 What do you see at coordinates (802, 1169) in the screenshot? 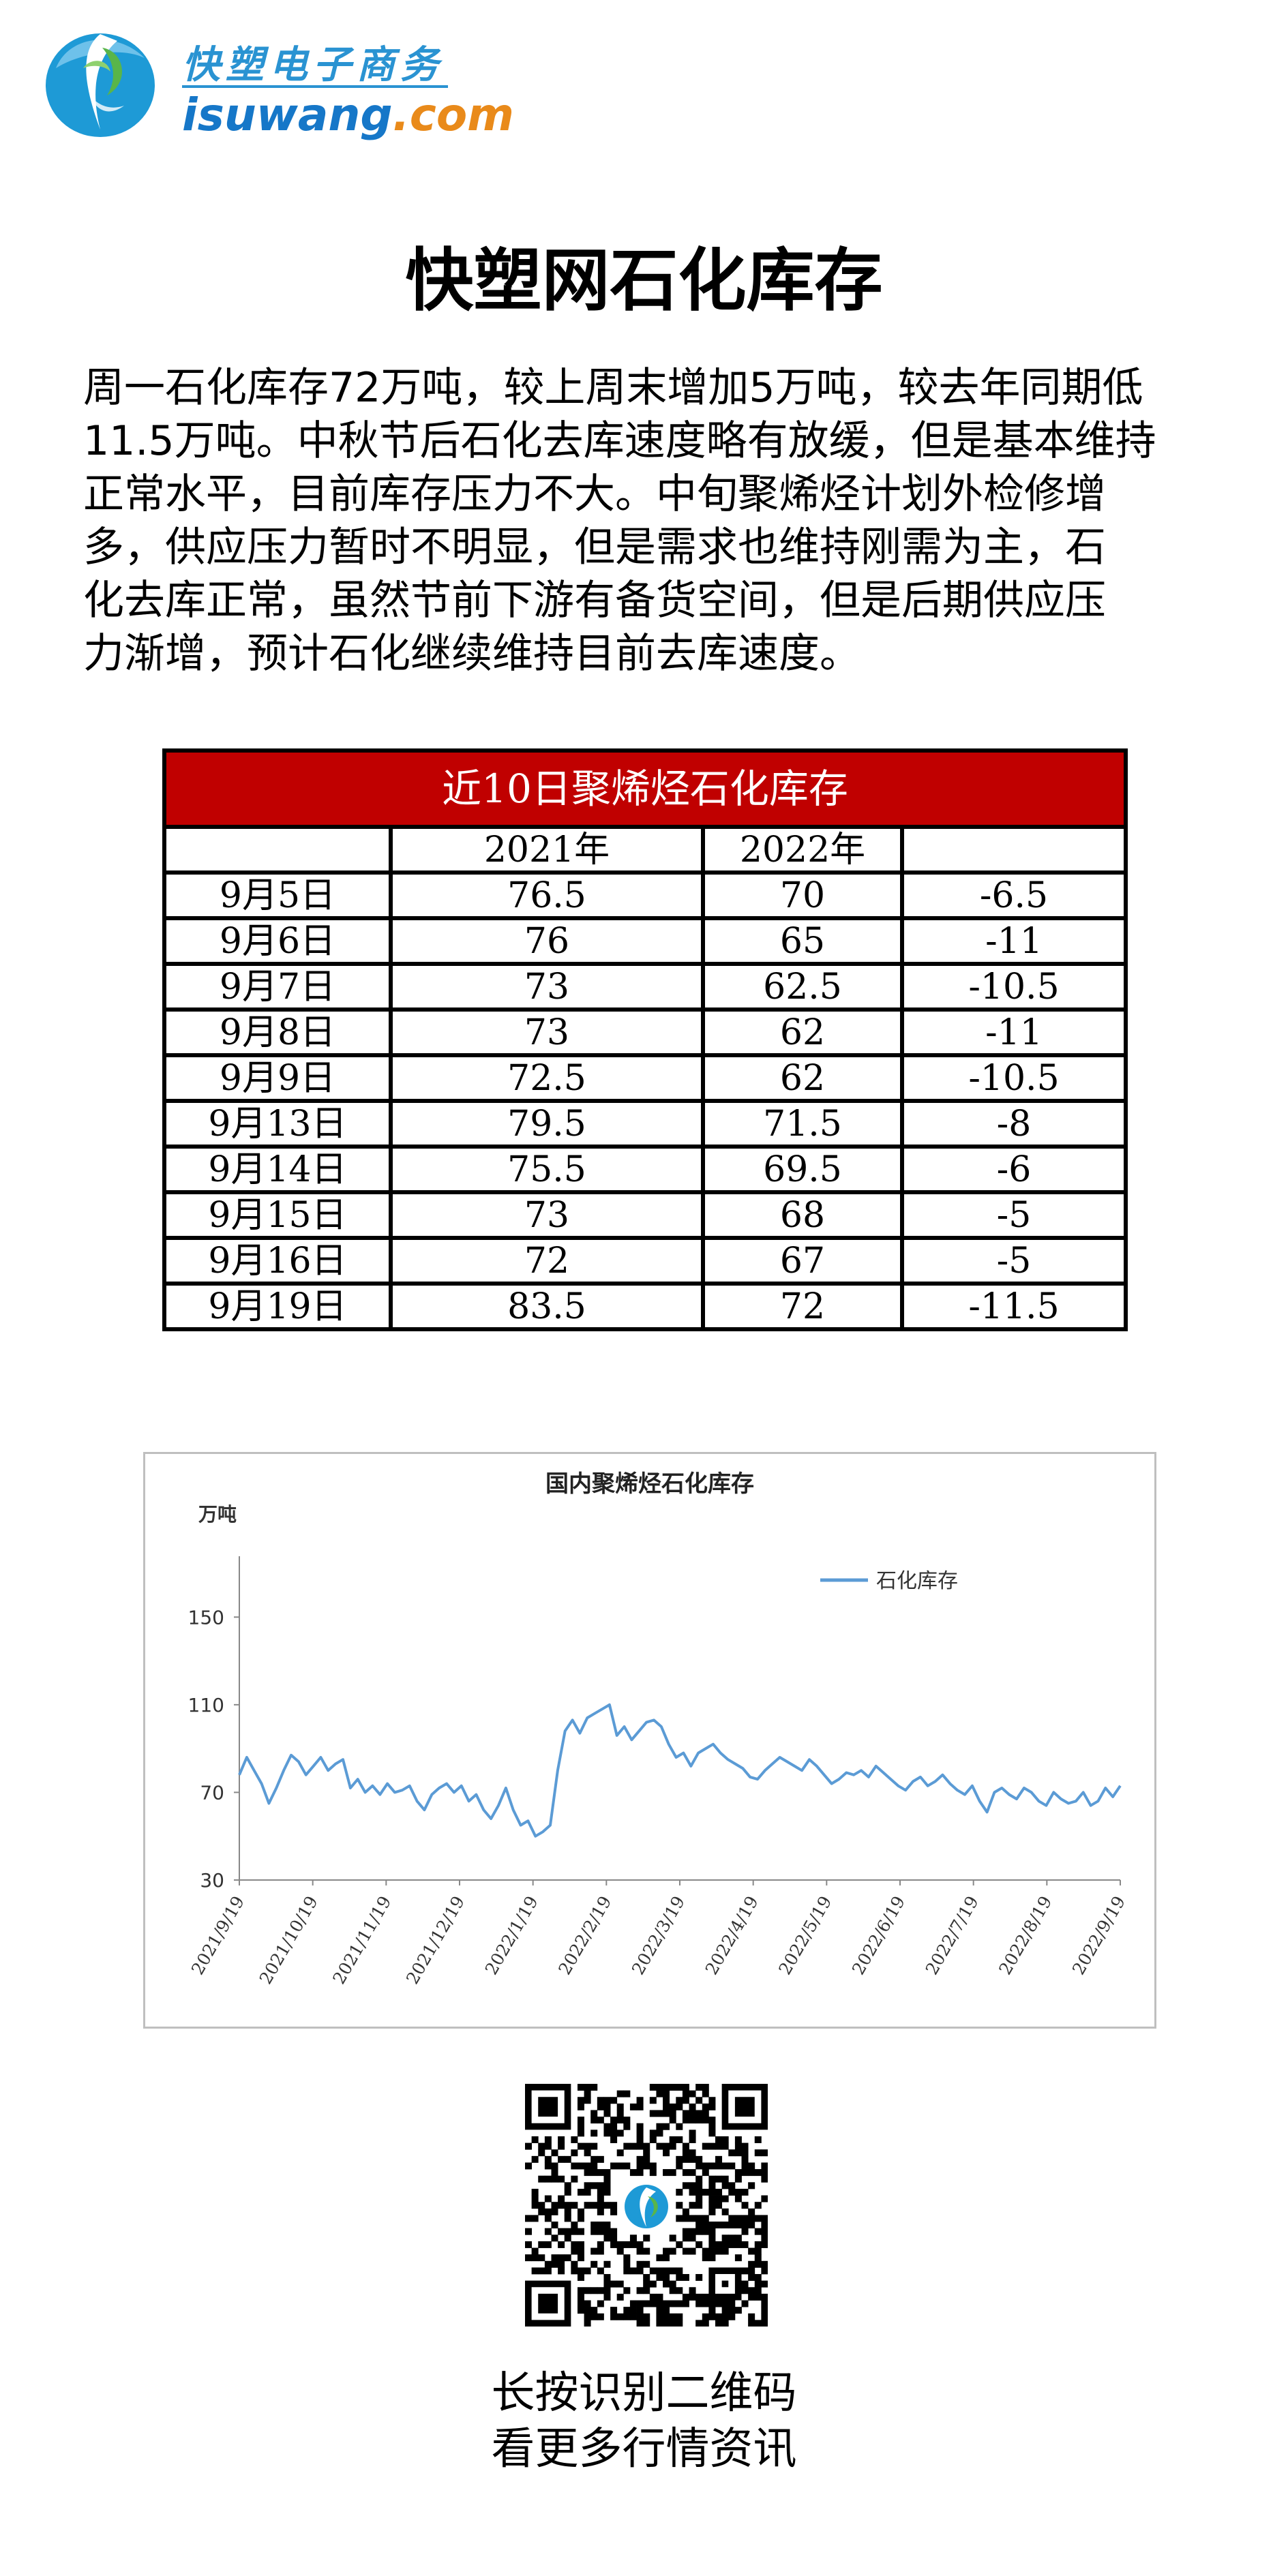
I see `value-2022-cell: 69.5` at bounding box center [802, 1169].